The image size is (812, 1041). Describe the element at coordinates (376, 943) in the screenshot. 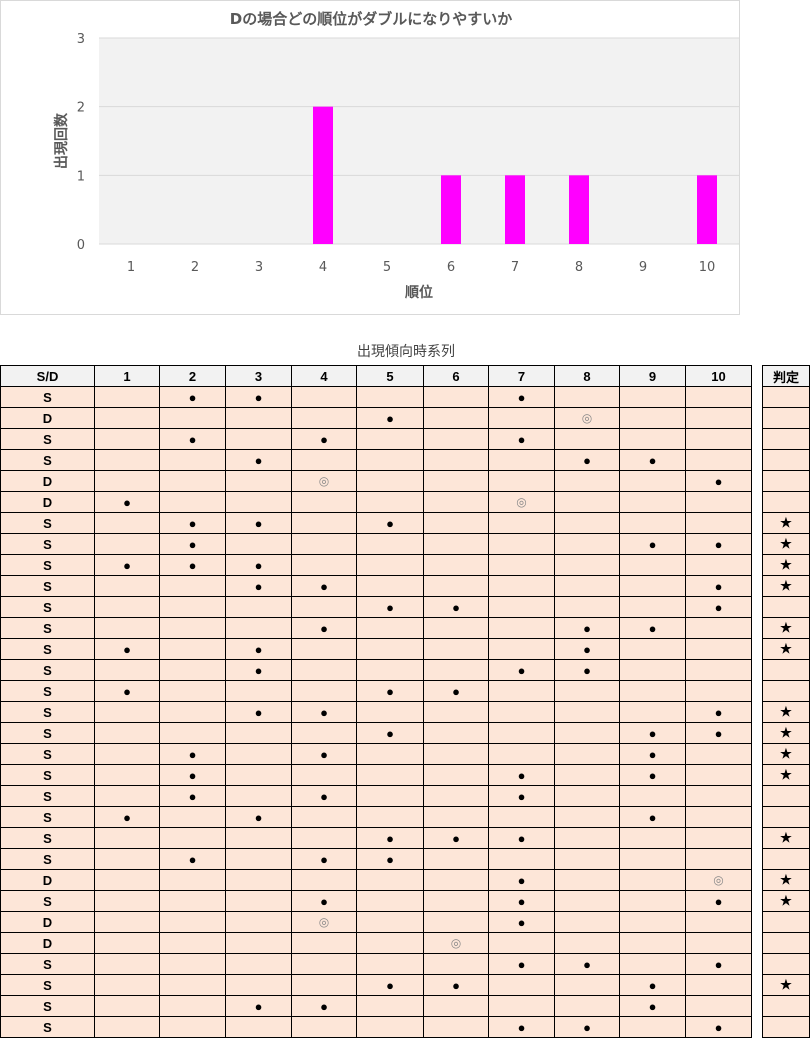

I see `table-row: D ◎` at that location.